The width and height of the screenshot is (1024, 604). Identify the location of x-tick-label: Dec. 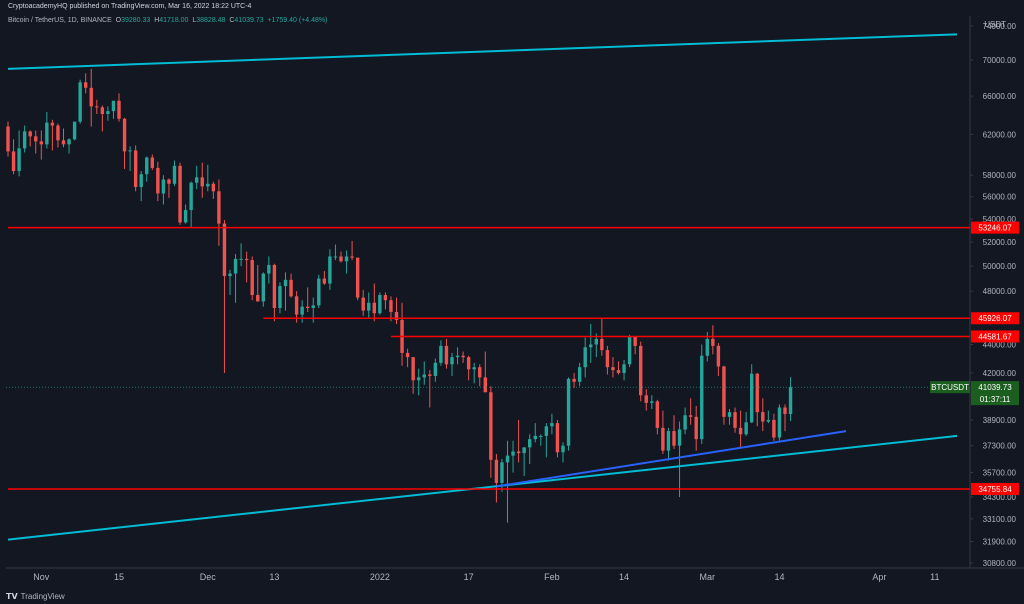
(208, 577).